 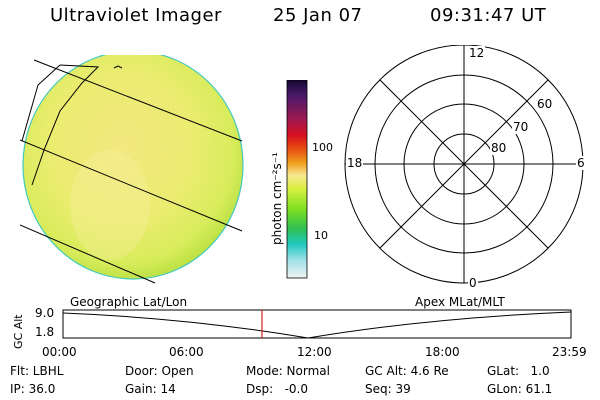 I want to click on ip-status: IP: 36.0, so click(x=33, y=389).